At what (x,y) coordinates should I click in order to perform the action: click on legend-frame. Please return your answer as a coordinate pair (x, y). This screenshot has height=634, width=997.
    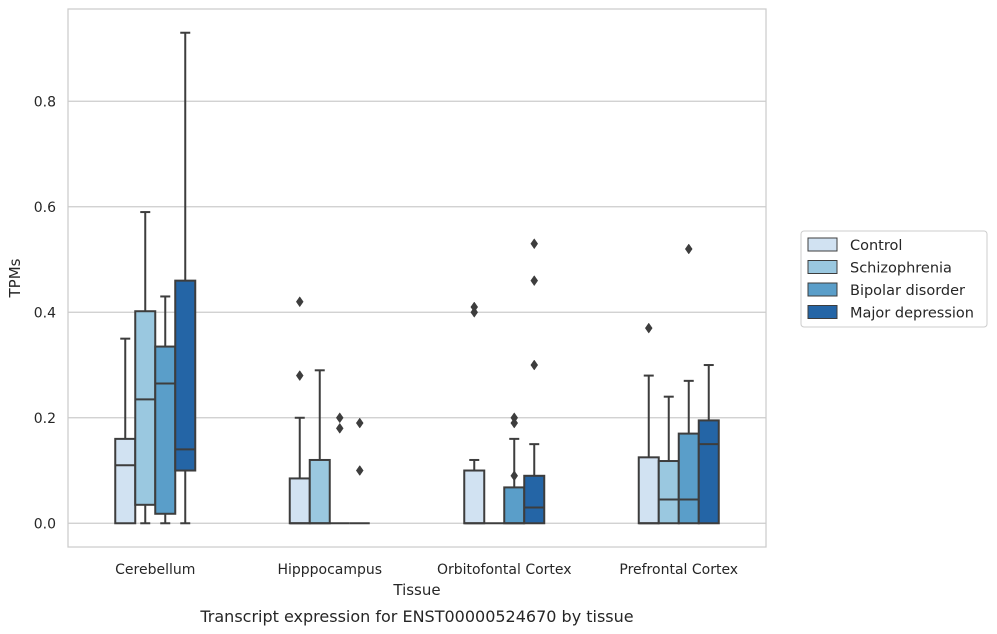
    Looking at the image, I should click on (894, 279).